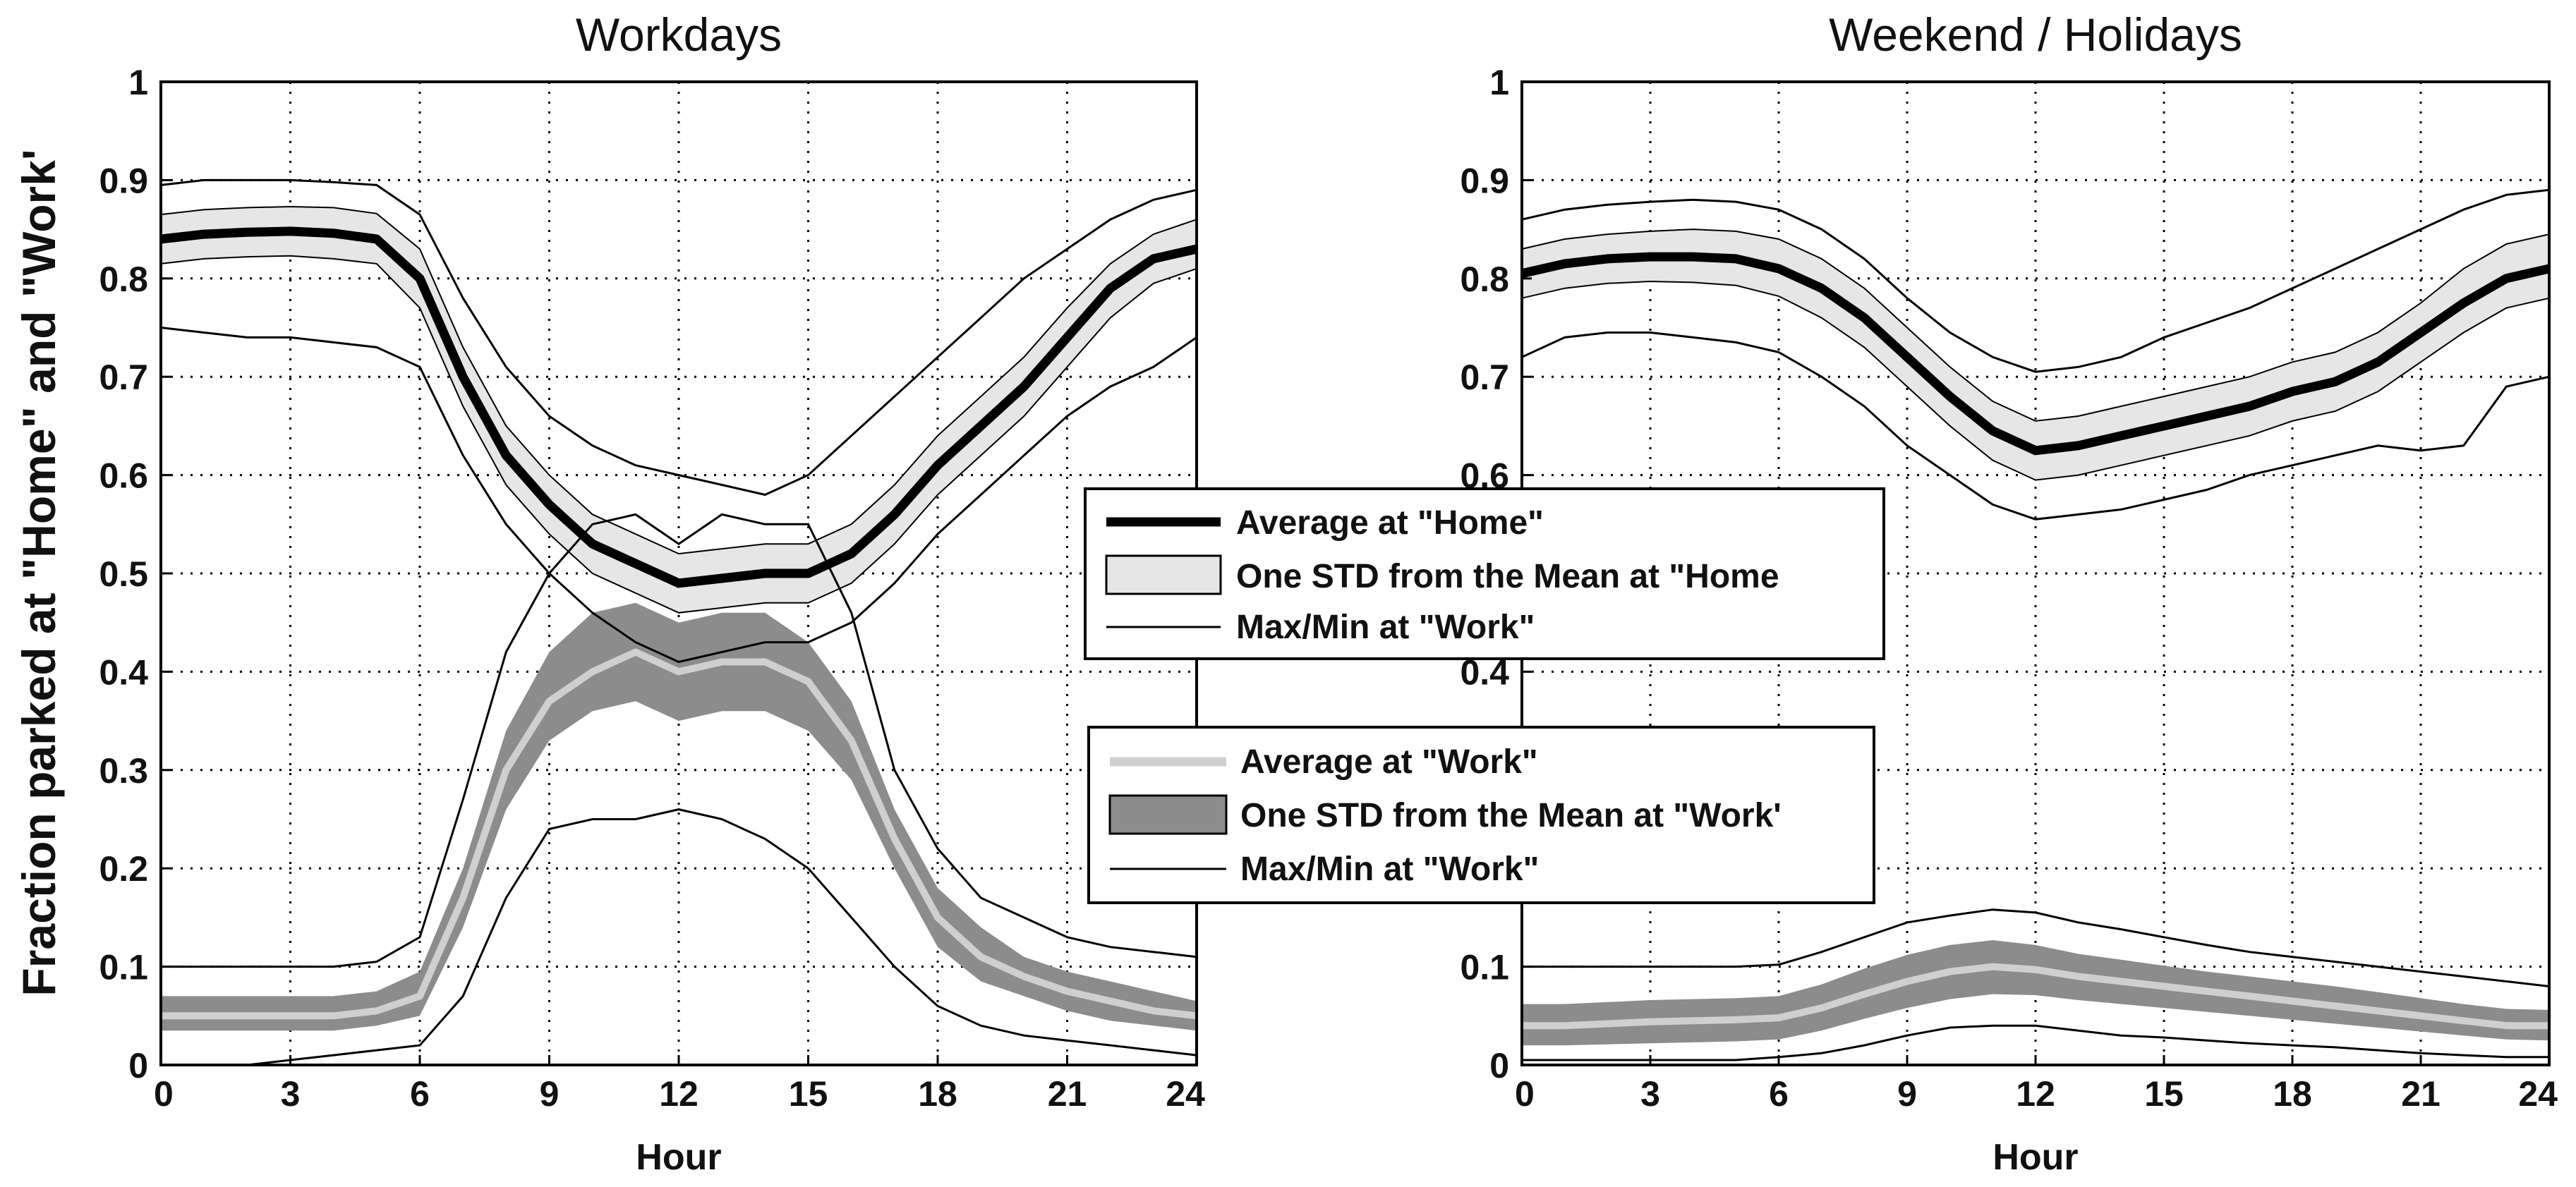  What do you see at coordinates (2036, 34) in the screenshot?
I see `panel-title: Weekend / Holidays` at bounding box center [2036, 34].